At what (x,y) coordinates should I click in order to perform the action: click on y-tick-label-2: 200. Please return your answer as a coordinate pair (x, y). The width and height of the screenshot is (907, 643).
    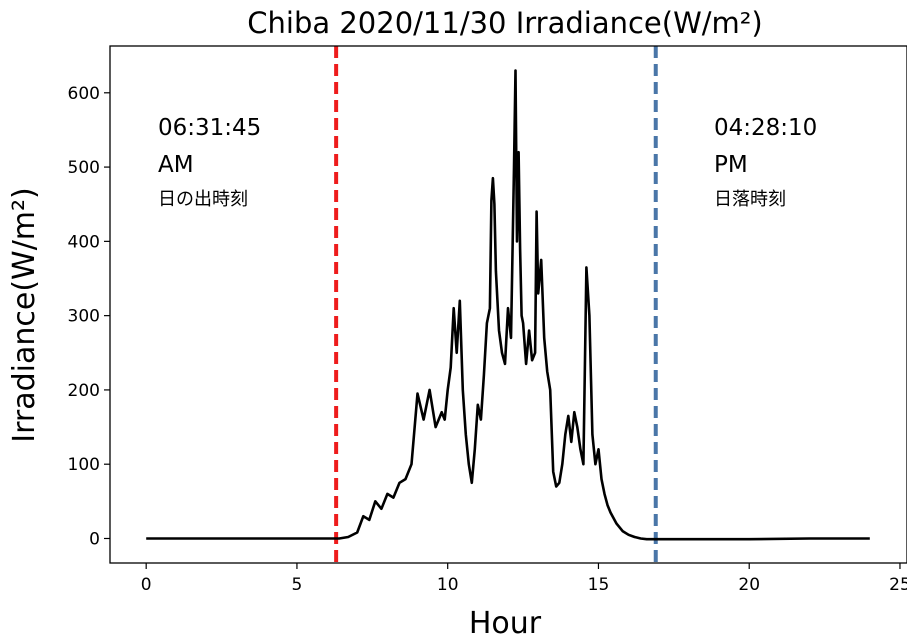
    Looking at the image, I should click on (84, 391).